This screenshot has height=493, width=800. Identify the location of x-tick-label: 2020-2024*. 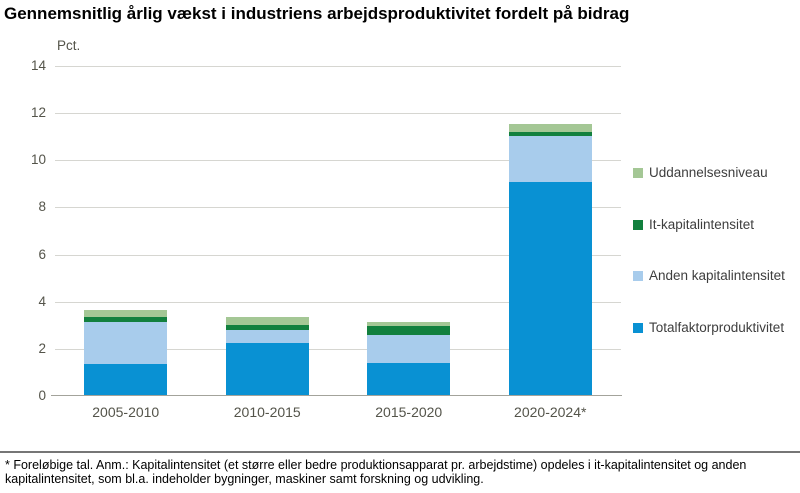
(550, 412).